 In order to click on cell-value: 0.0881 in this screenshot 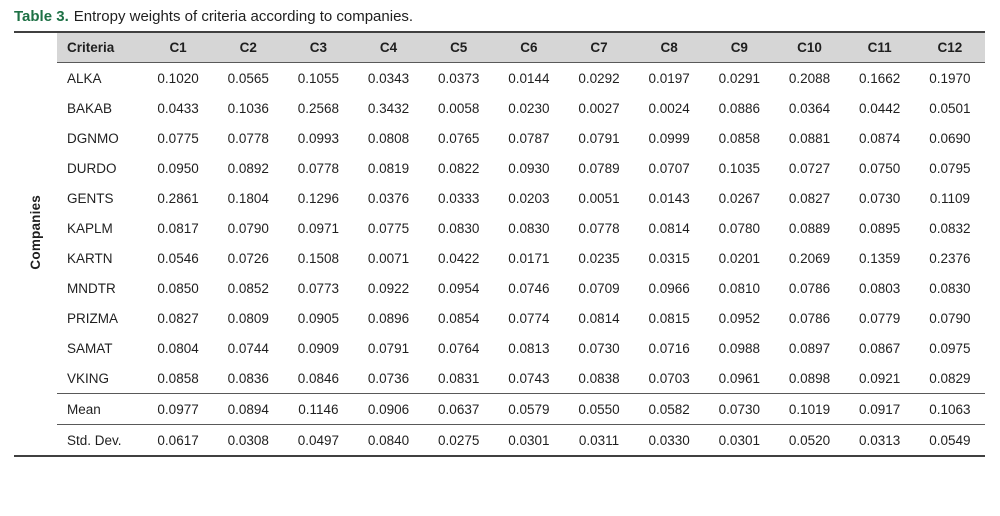, I will do `click(809, 138)`.